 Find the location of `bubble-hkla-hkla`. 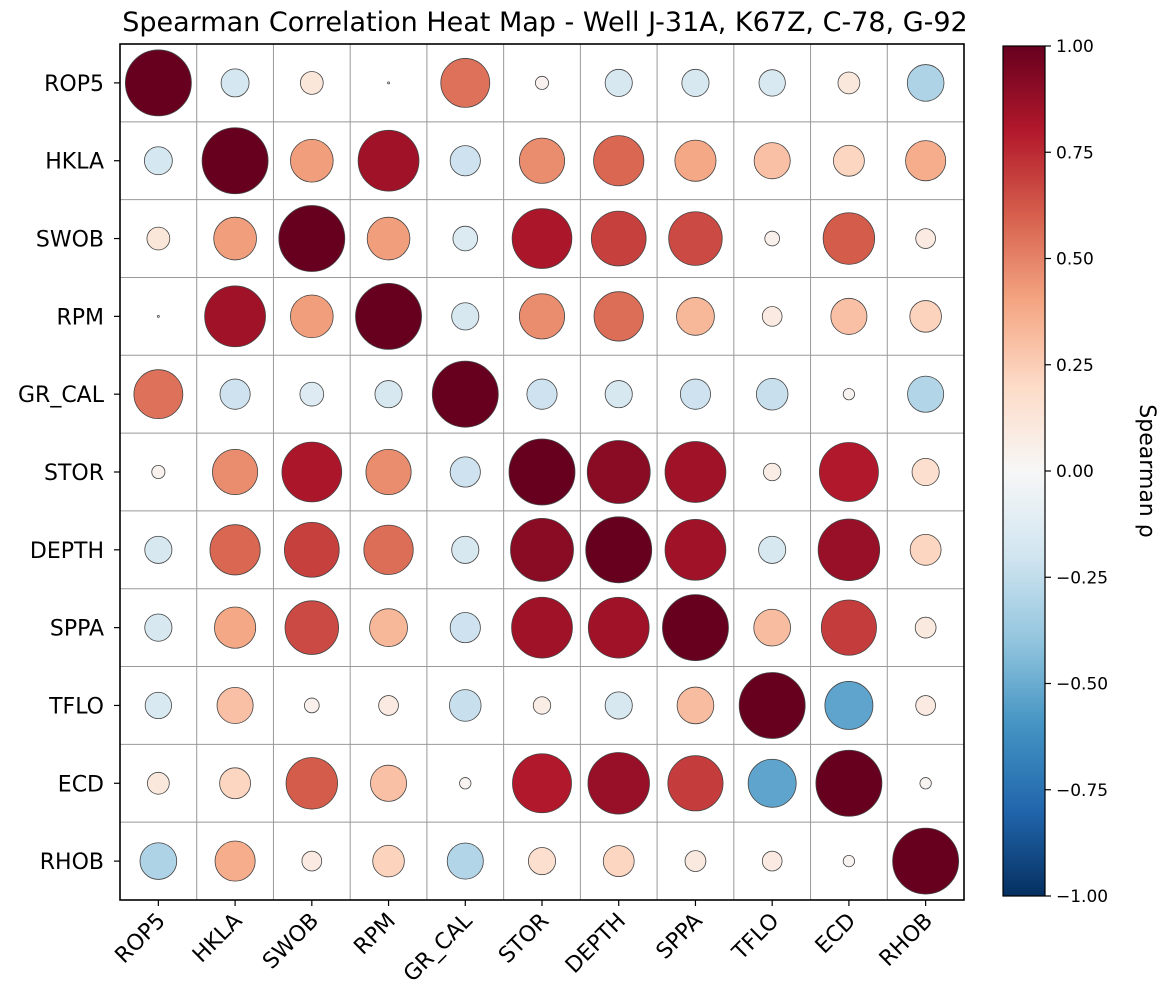

bubble-hkla-hkla is located at coordinates (235, 161).